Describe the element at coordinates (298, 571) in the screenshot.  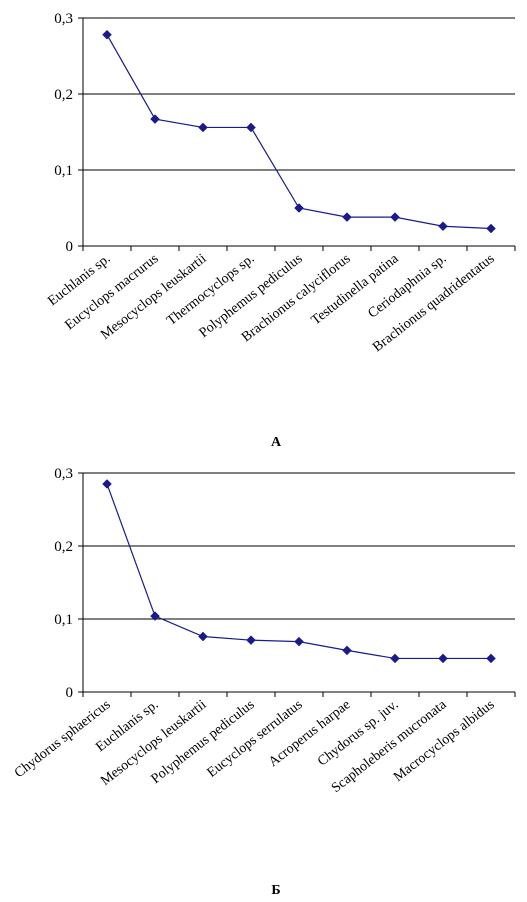
I see `series-line` at that location.